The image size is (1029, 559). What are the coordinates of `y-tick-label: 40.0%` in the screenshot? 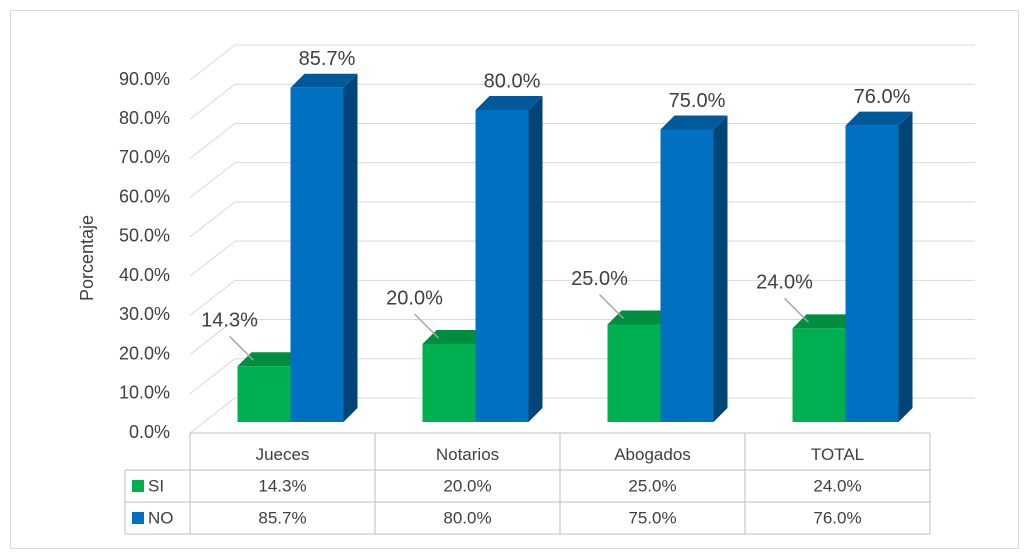 It's located at (144, 275).